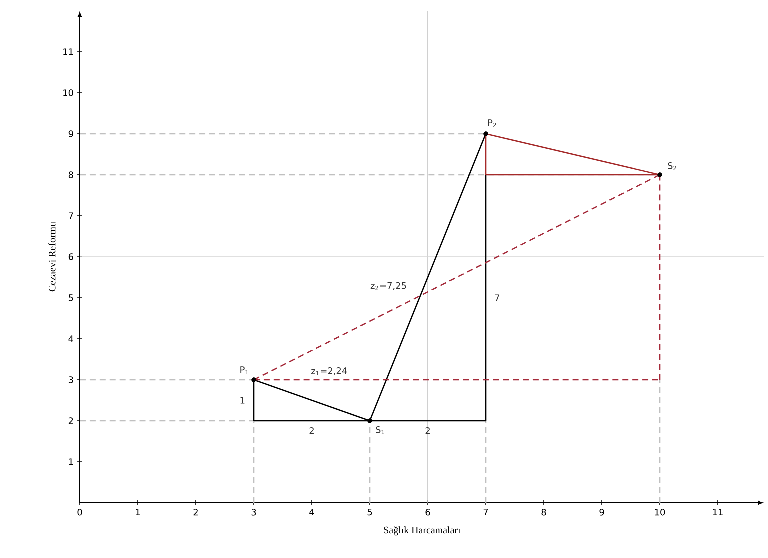 The height and width of the screenshot is (558, 768). What do you see at coordinates (380, 430) in the screenshot?
I see `annotation: S$_{1}$` at bounding box center [380, 430].